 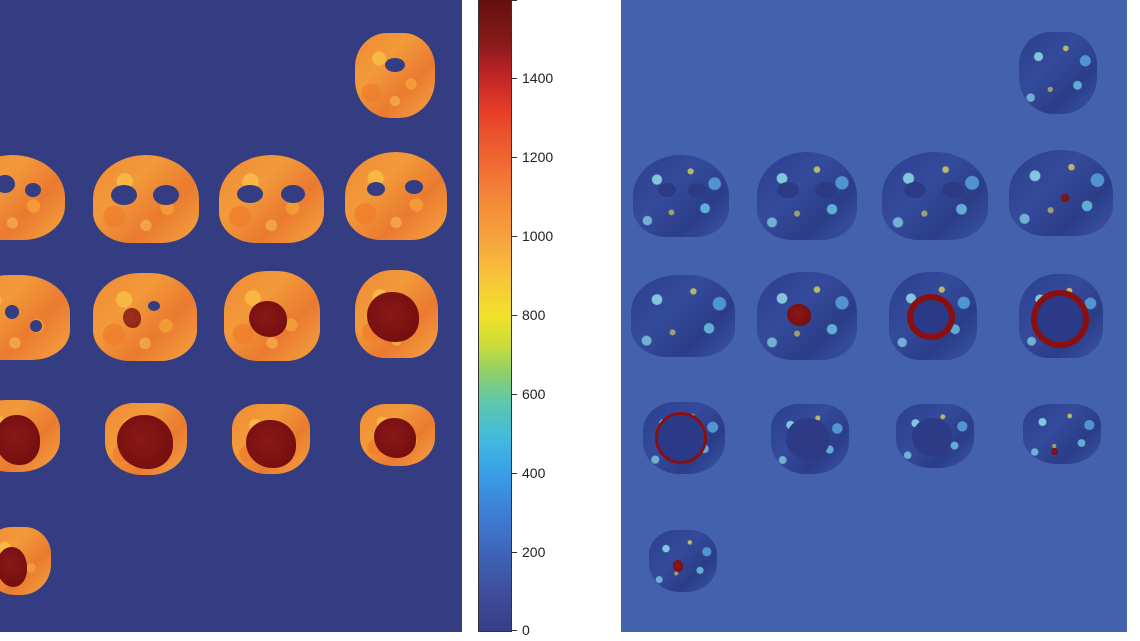 I want to click on colorbar, so click(x=495, y=316).